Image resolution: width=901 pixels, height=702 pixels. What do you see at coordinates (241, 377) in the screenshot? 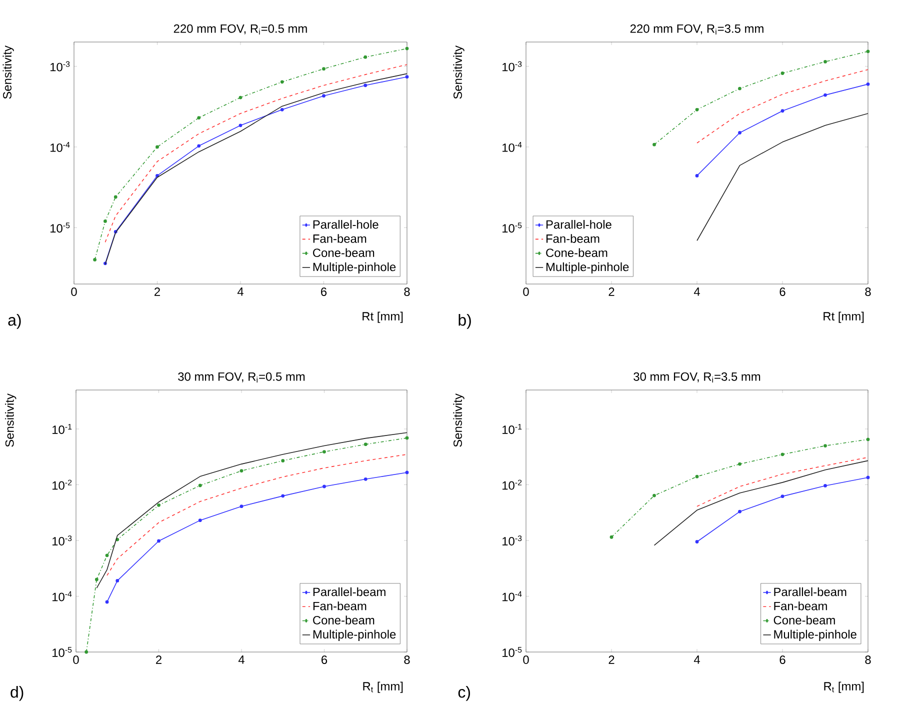
I see `chart-title: 30 mm FOV, R$_{i}$=0.5 mm` at bounding box center [241, 377].